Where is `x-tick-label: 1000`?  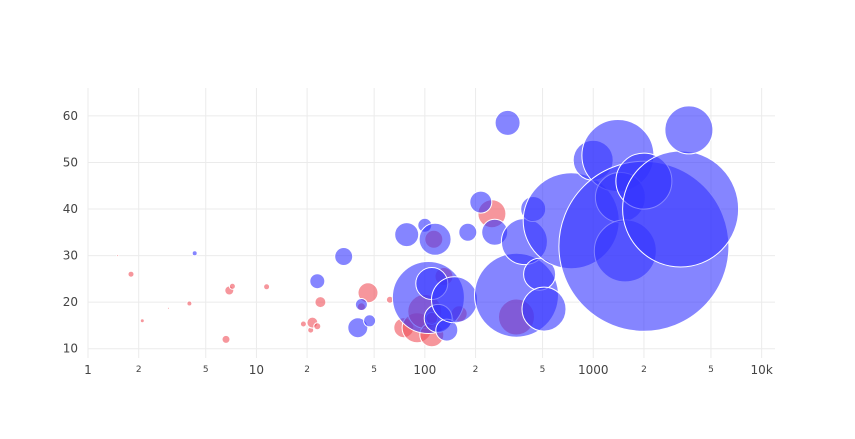
x-tick-label: 1000 is located at coordinates (593, 370).